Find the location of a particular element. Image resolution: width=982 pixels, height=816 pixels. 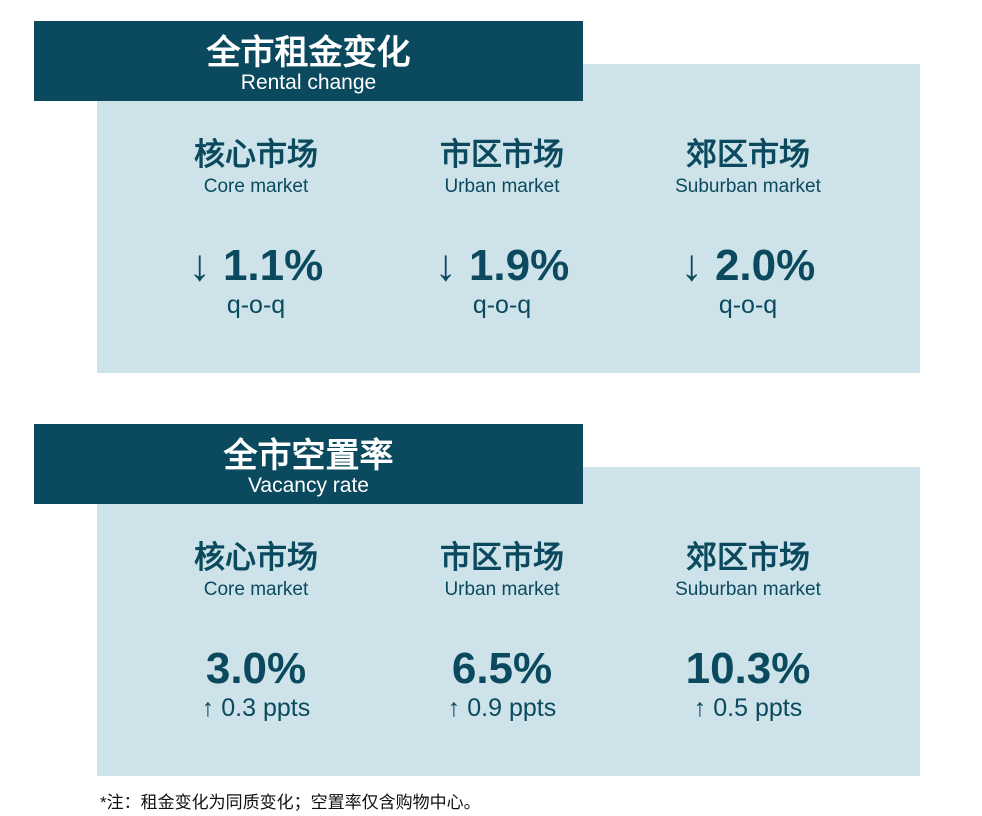

market-value: 3.0% ↑ 0.3 ppts is located at coordinates (256, 683).